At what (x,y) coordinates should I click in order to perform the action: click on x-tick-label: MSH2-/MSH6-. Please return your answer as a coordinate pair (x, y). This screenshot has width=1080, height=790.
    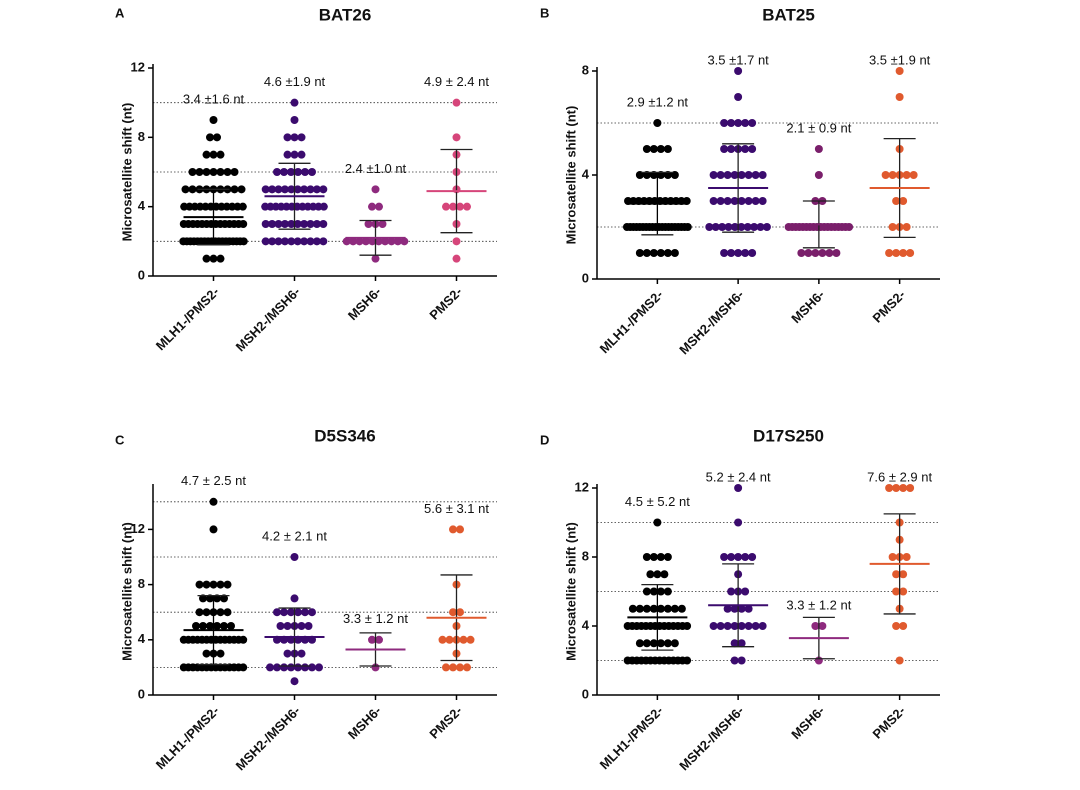
    Looking at the image, I should click on (711, 322).